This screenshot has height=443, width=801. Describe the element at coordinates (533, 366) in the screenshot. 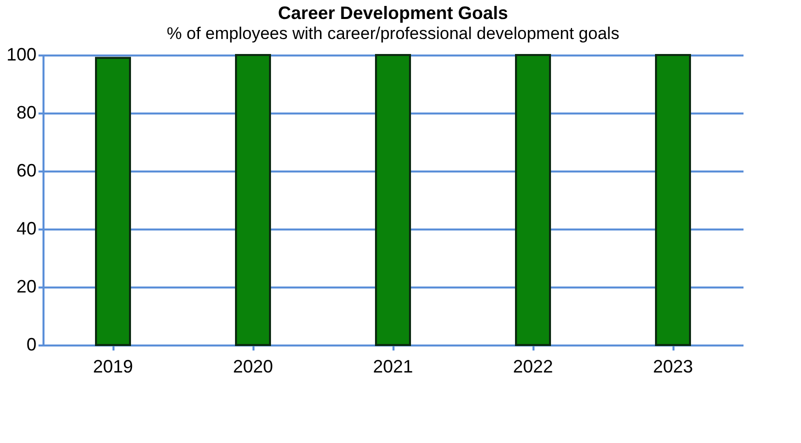

I see `x-tick-label: 2022` at that location.